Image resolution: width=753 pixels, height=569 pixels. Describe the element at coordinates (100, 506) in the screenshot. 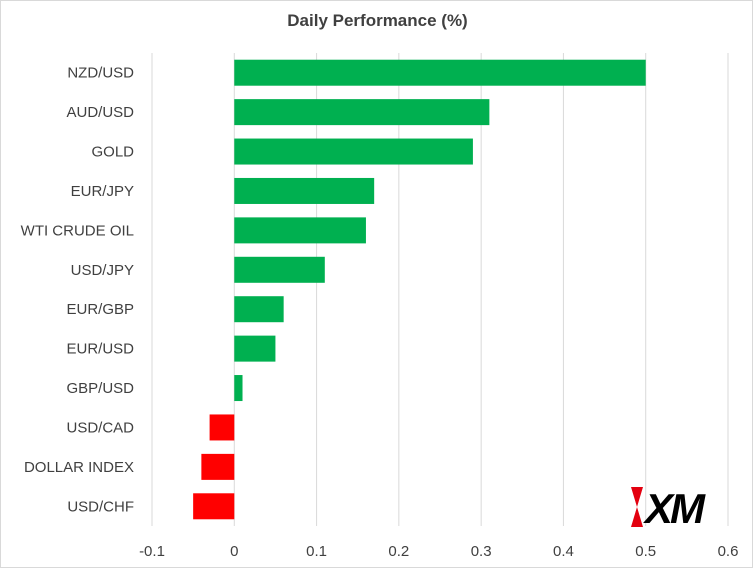

I see `category-label: USD/CHF` at that location.